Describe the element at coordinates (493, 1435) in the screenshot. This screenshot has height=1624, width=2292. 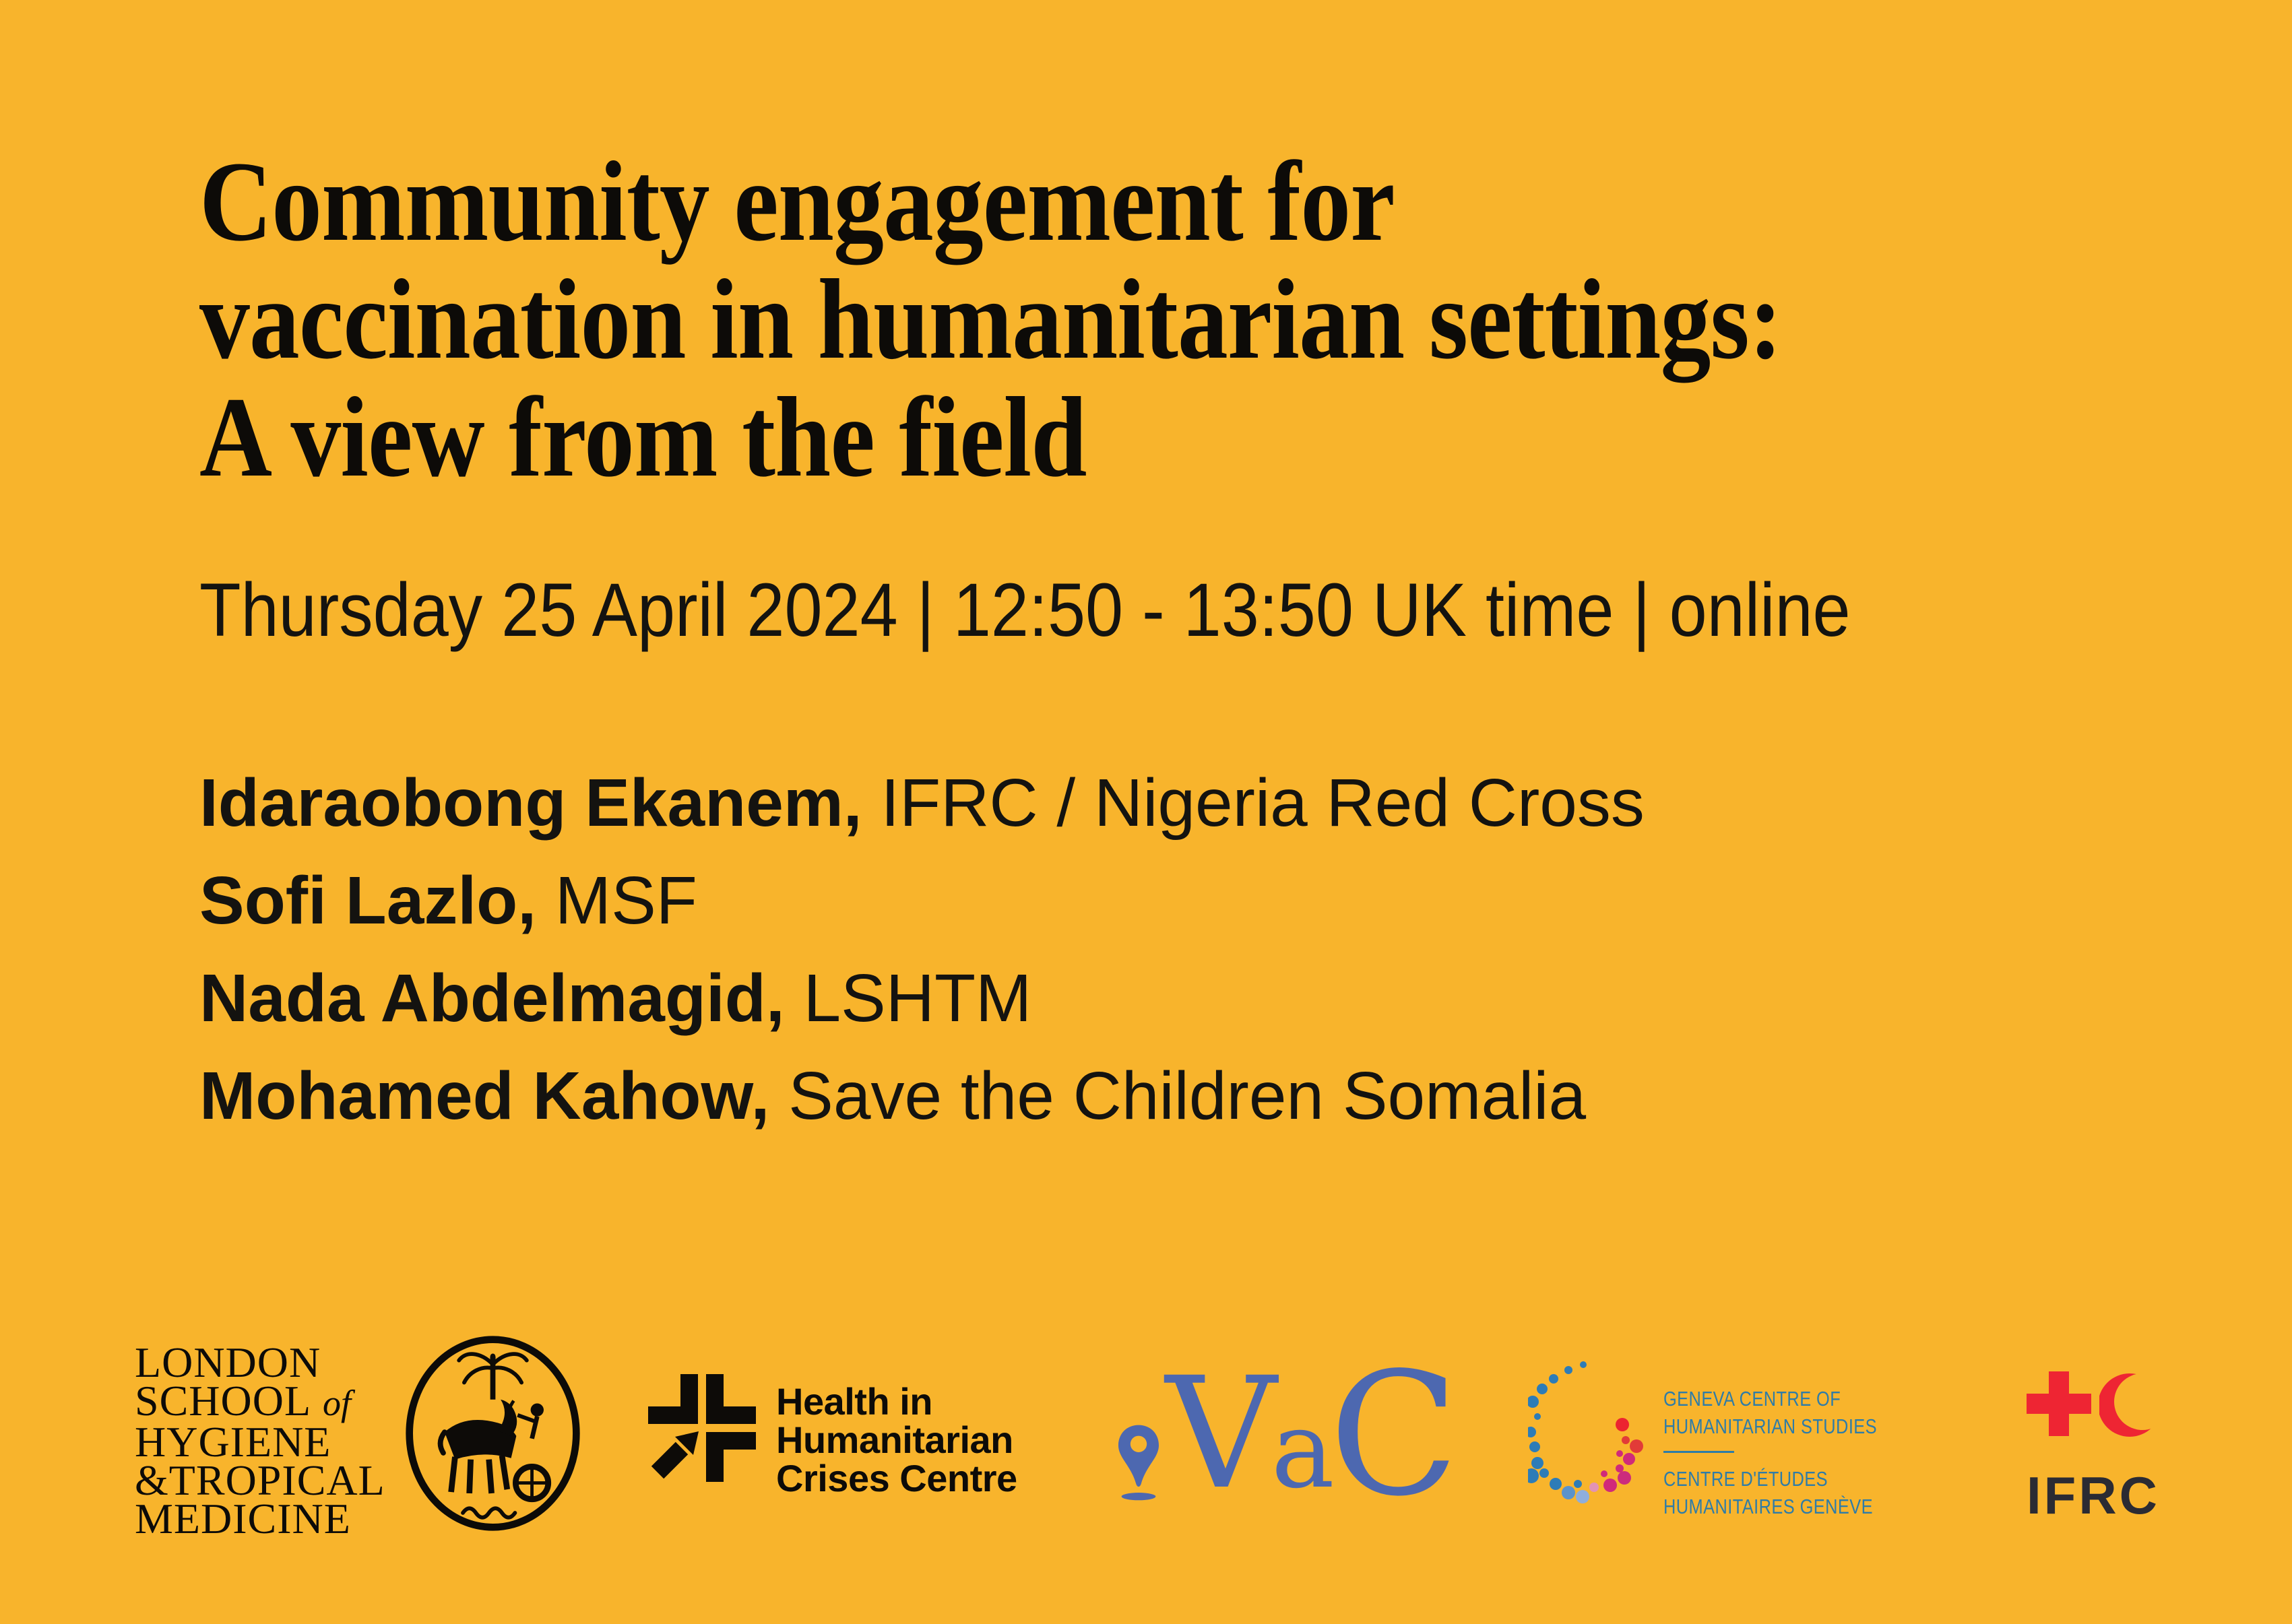
I see `lshtm-crest-icon` at that location.